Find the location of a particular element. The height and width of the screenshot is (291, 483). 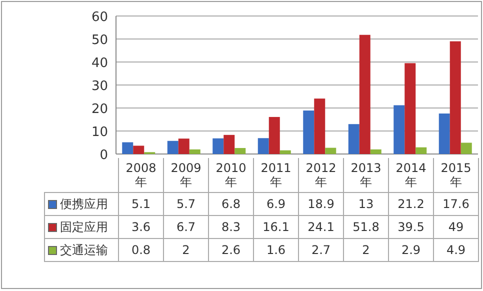

data-label: 1.6 is located at coordinates (276, 250).